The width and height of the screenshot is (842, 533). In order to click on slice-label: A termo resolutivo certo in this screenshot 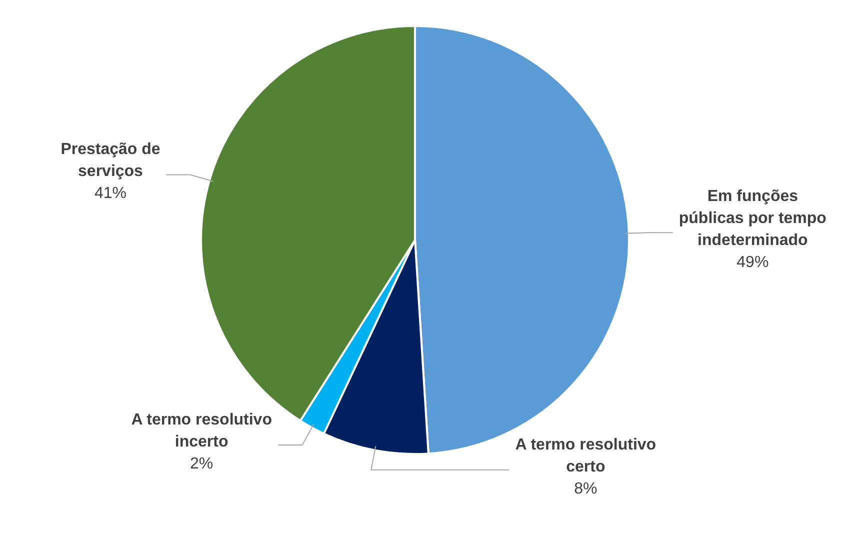, I will do `click(585, 456)`.